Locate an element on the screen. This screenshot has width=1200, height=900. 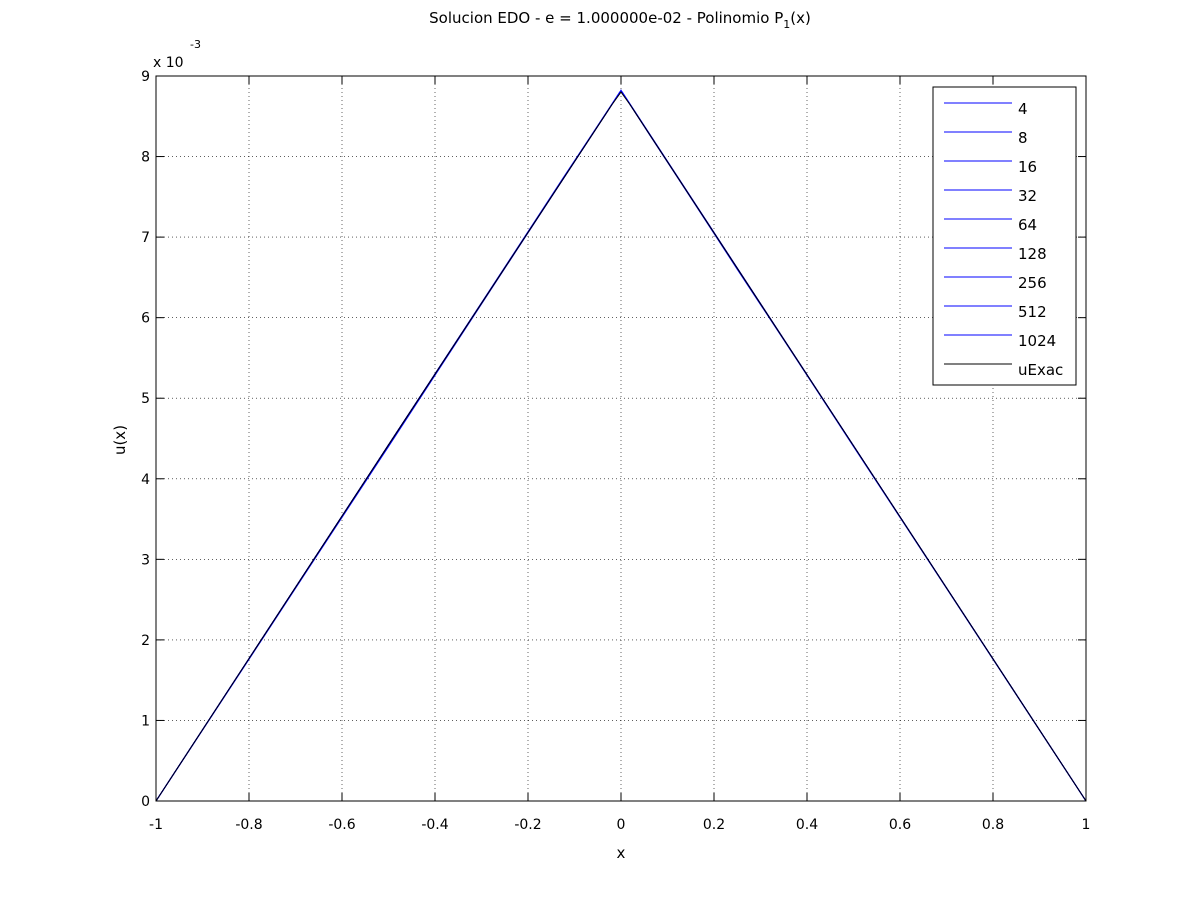
y-axis-multiplier: x 10 -3 is located at coordinates (177, 54).